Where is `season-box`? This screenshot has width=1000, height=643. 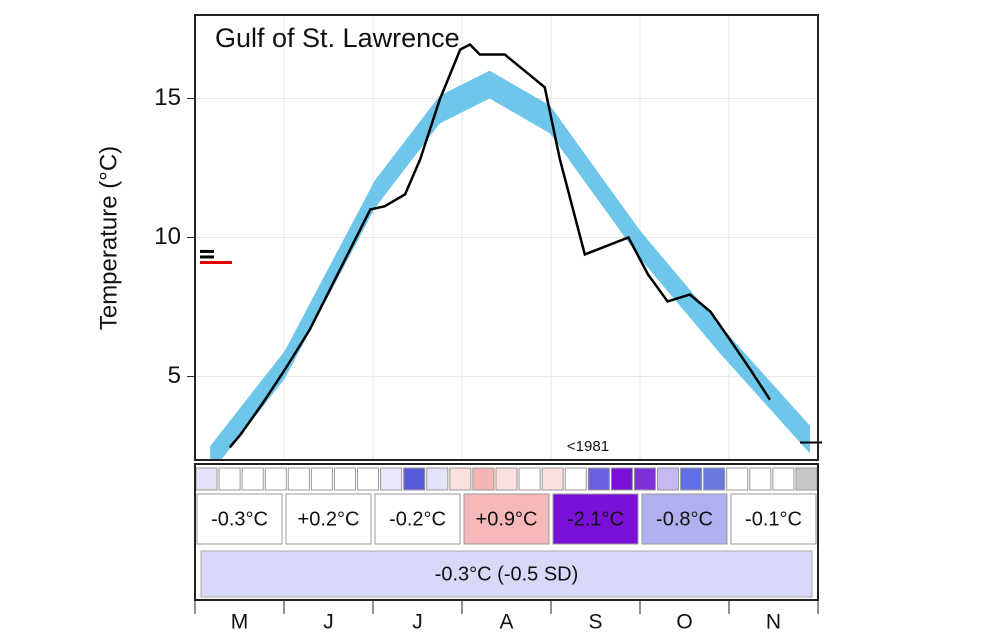
season-box is located at coordinates (506, 574).